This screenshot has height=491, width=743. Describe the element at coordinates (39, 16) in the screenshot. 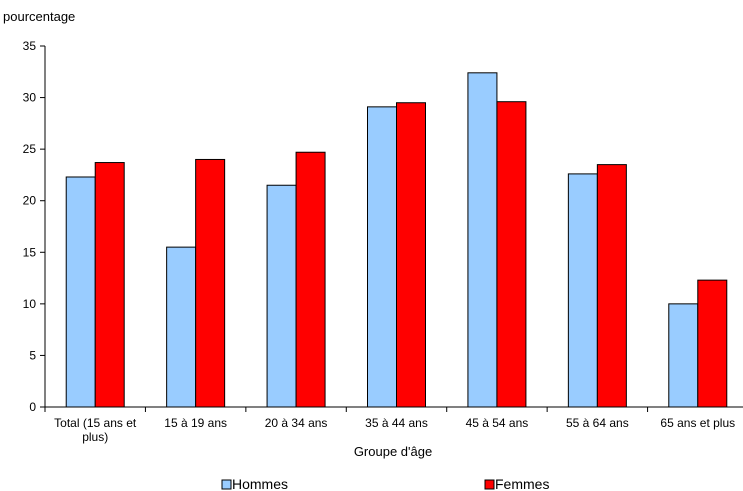

I see `y-axis-title: pourcentage` at that location.